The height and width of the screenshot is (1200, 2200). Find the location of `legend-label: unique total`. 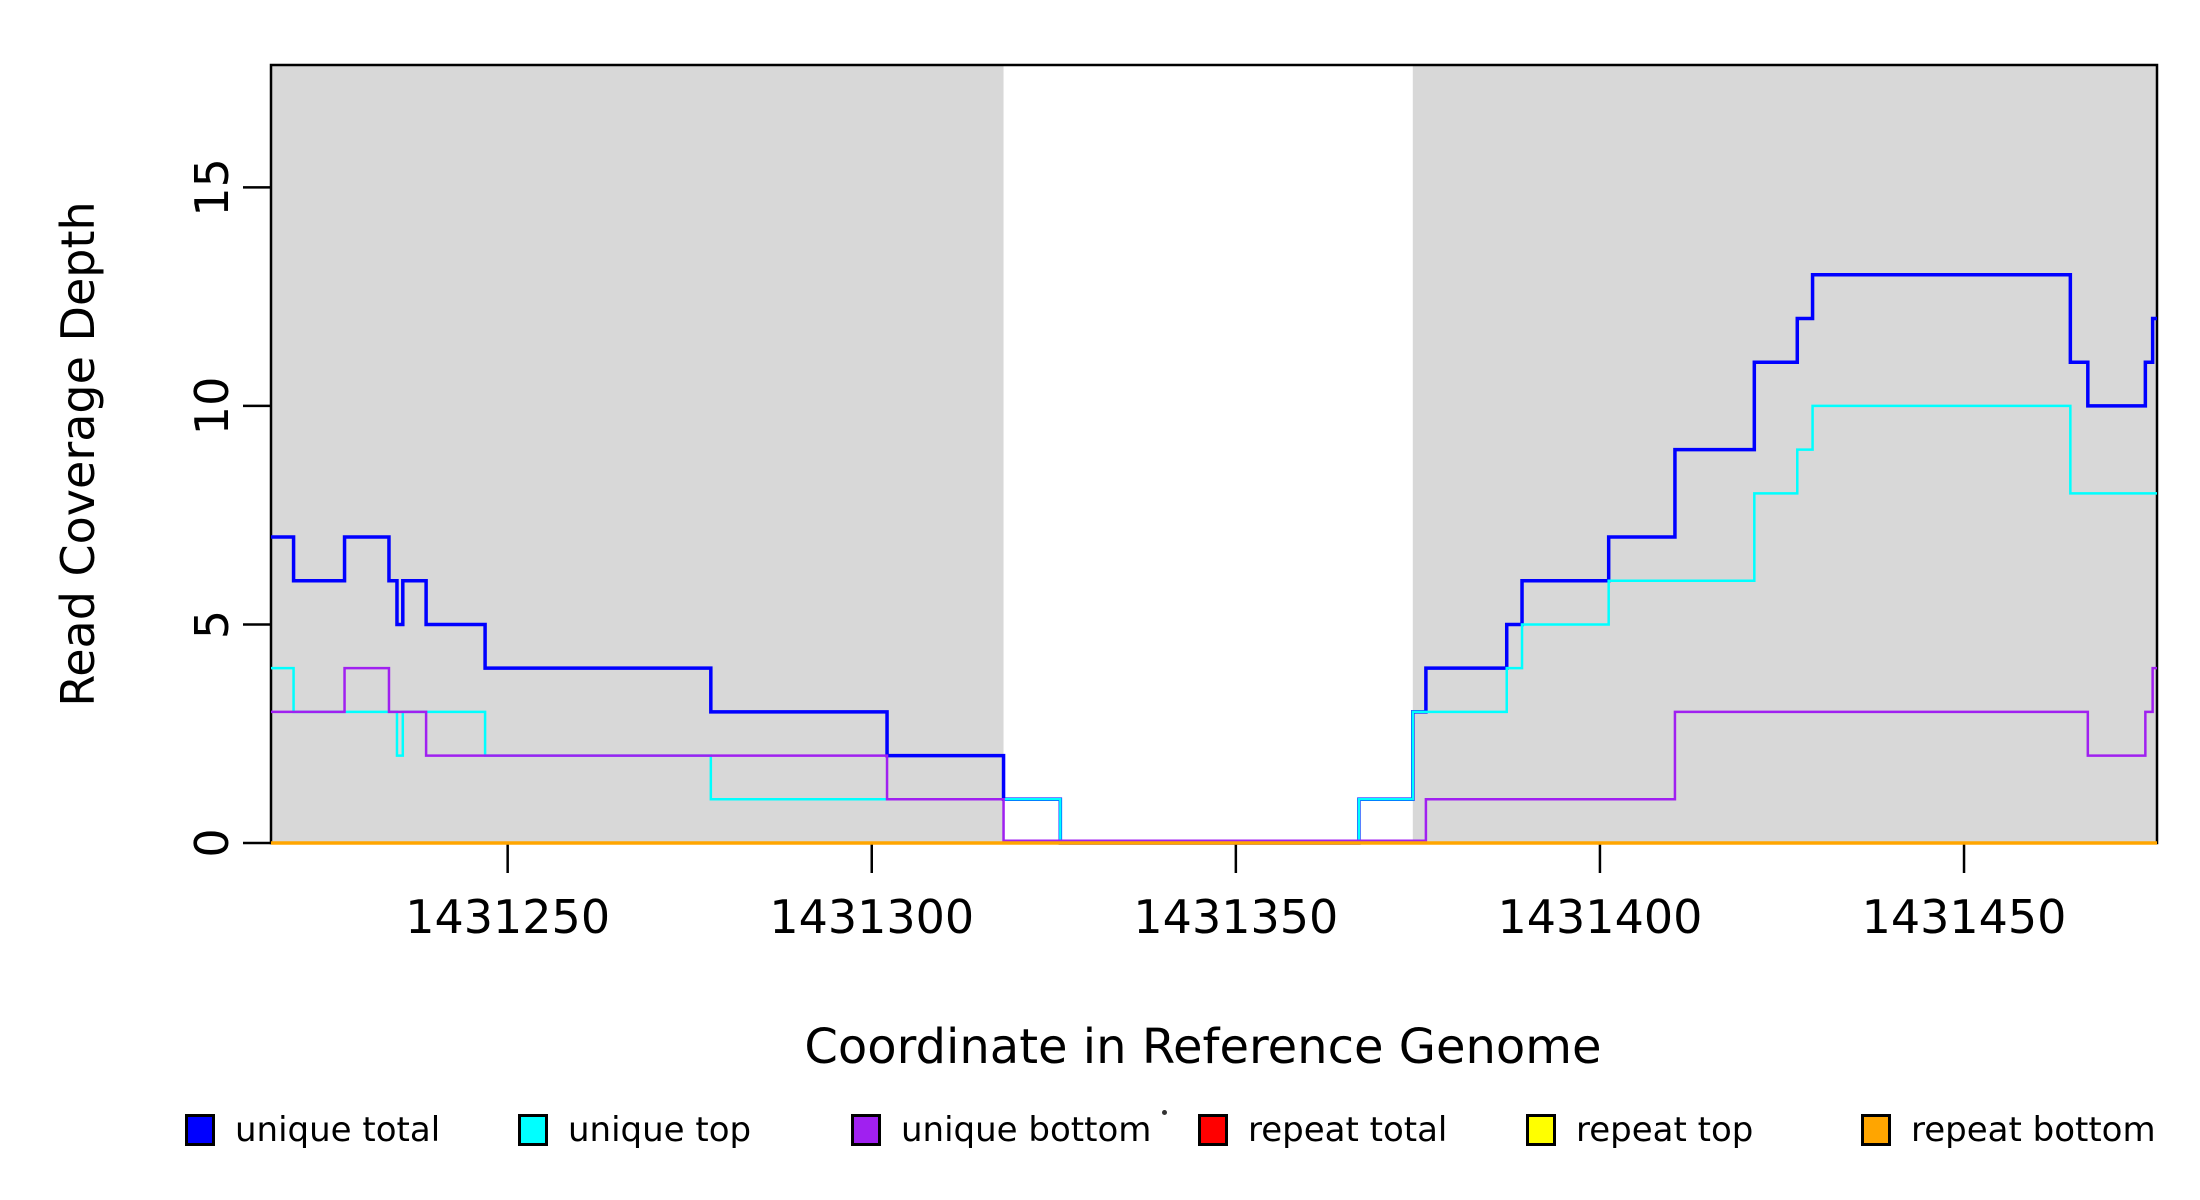

legend-label: unique total is located at coordinates (338, 1130).